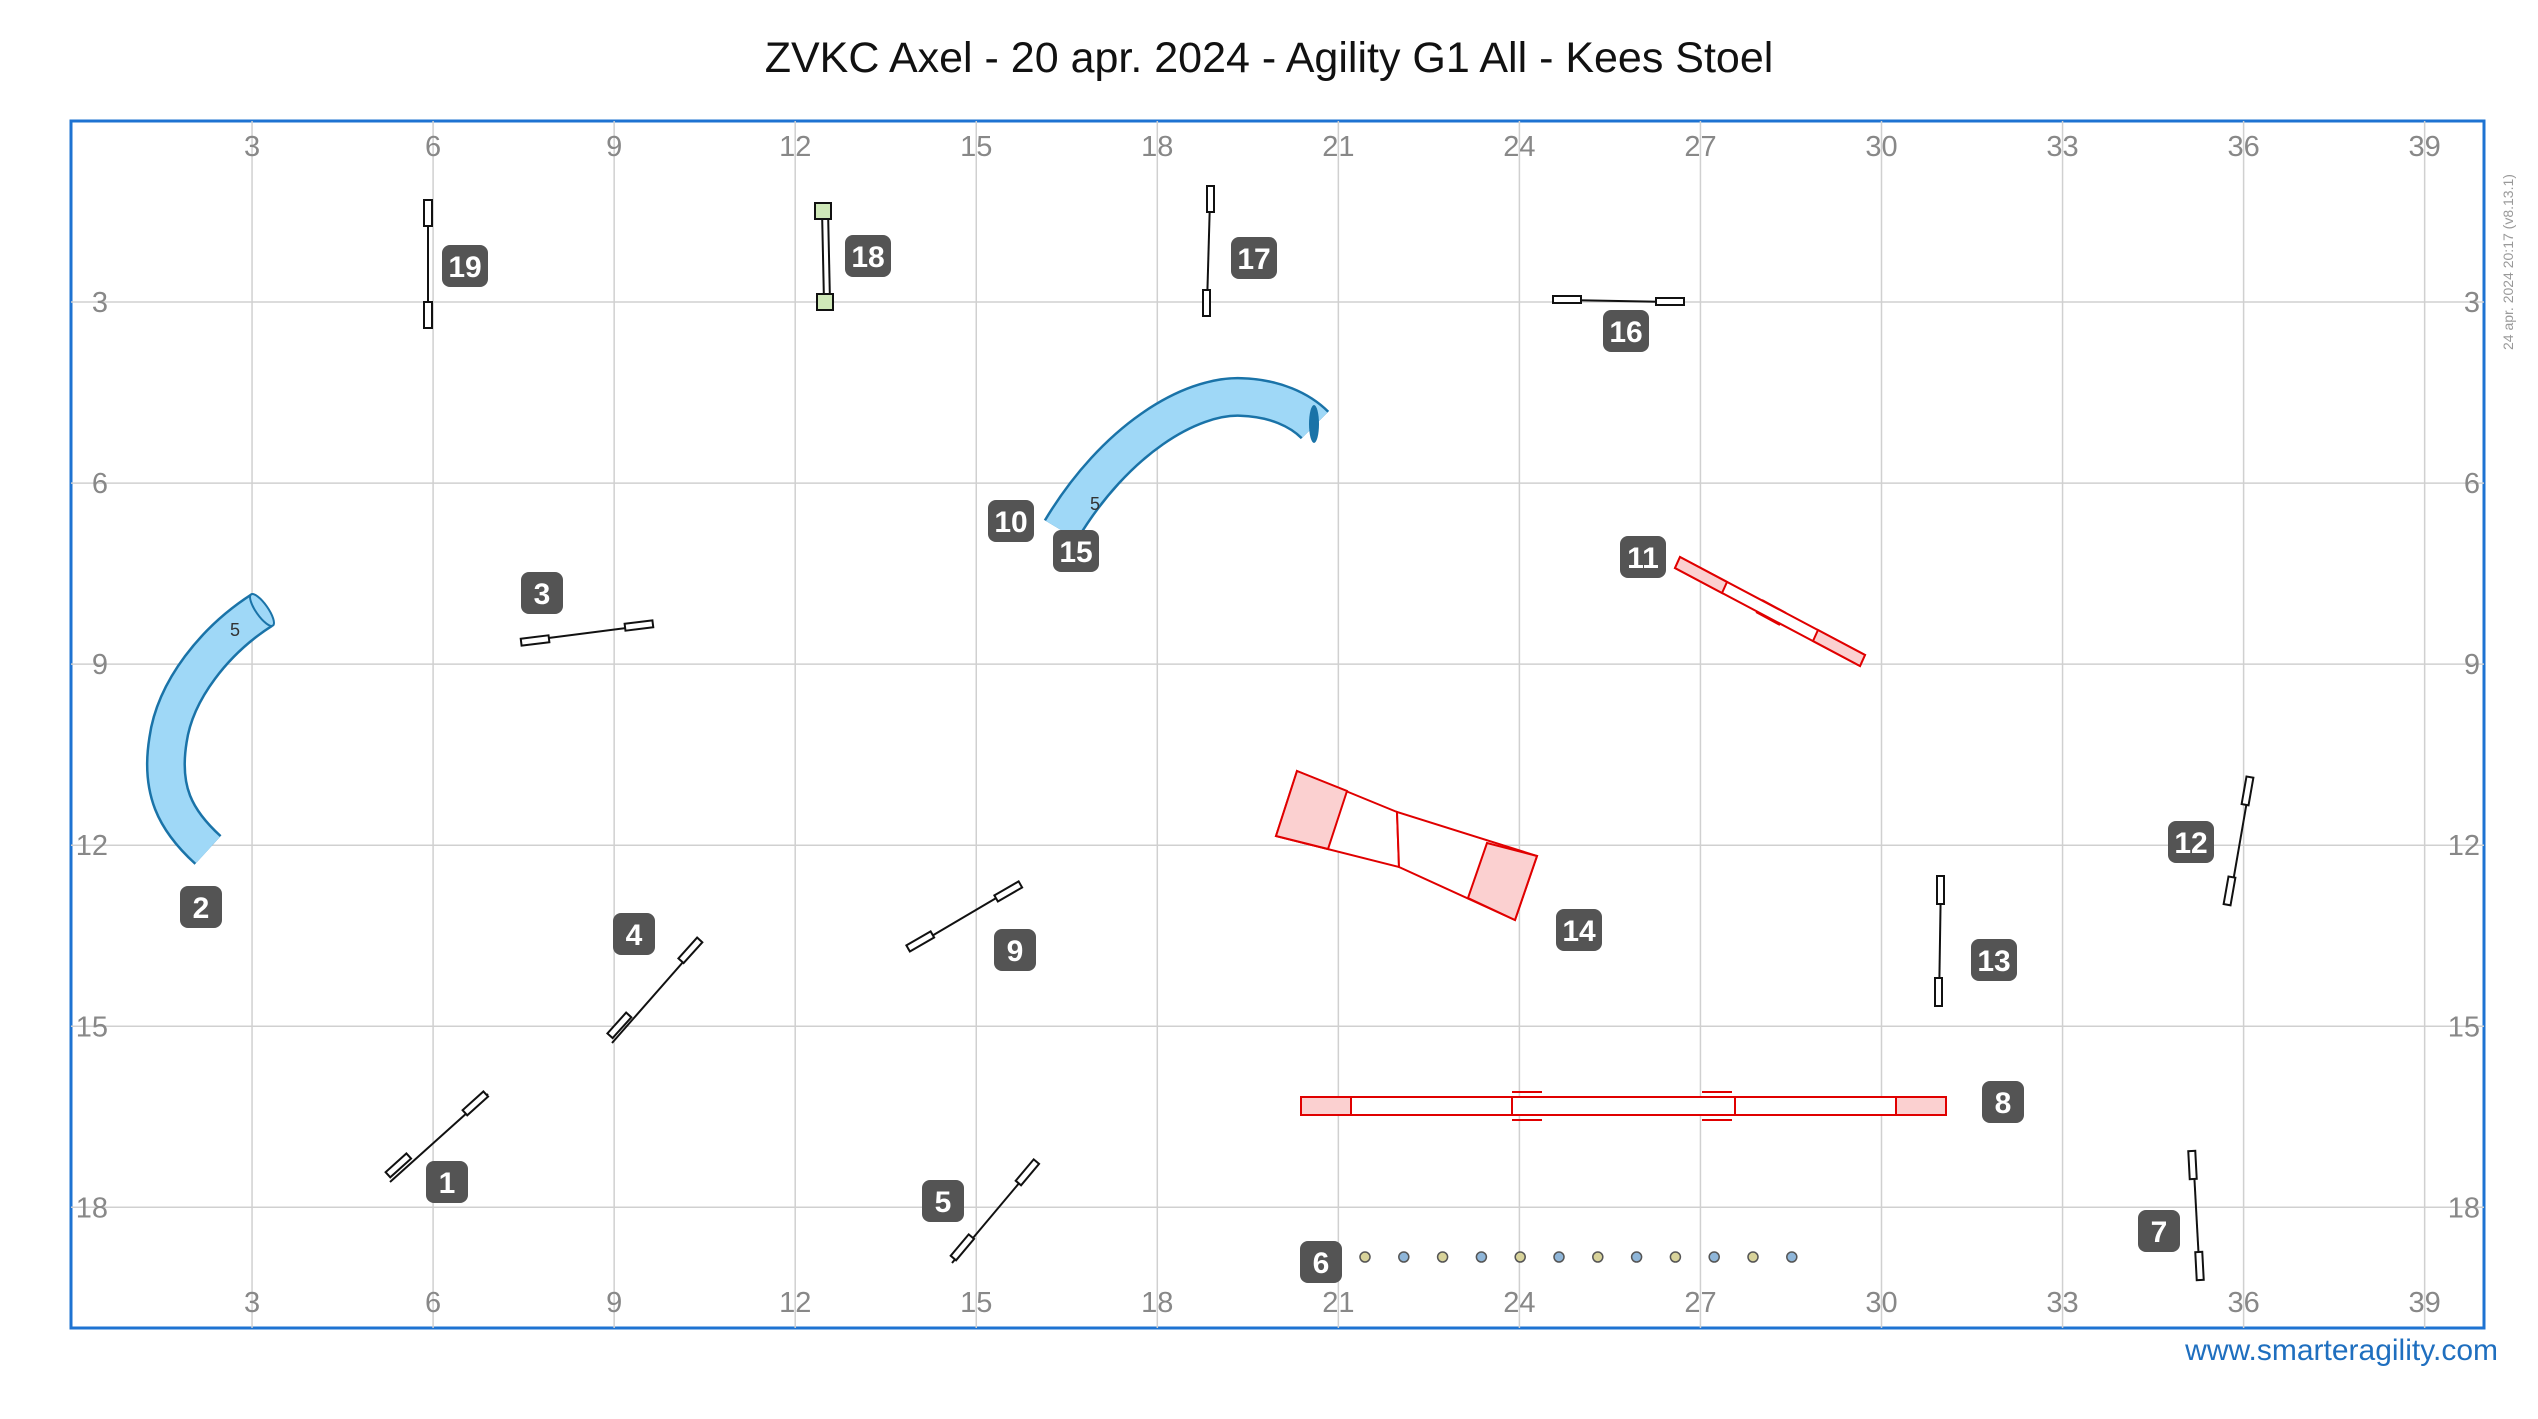 The image size is (2538, 1419). Describe the element at coordinates (1186, 458) in the screenshot. I see `tunnel-10-15: 5` at that location.